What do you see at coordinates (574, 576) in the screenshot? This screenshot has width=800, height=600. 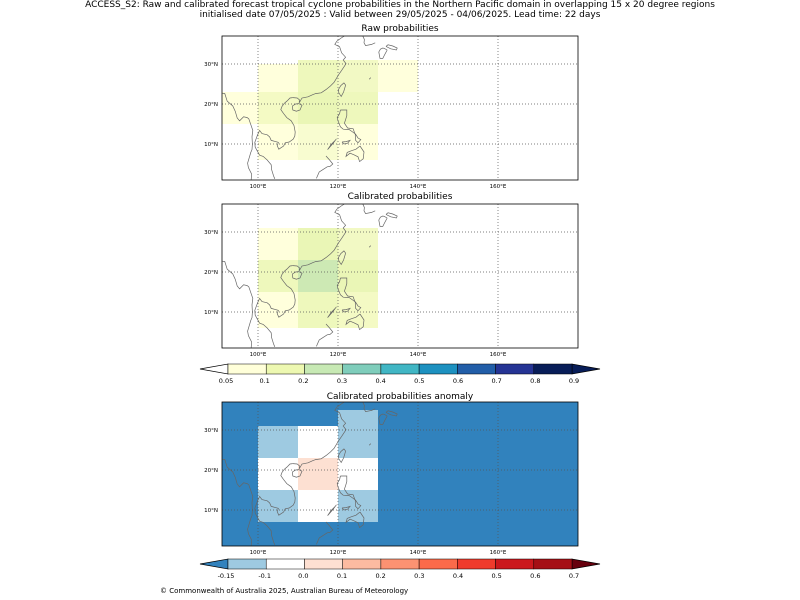 I see `colorbar-tick-label: 0.7` at bounding box center [574, 576].